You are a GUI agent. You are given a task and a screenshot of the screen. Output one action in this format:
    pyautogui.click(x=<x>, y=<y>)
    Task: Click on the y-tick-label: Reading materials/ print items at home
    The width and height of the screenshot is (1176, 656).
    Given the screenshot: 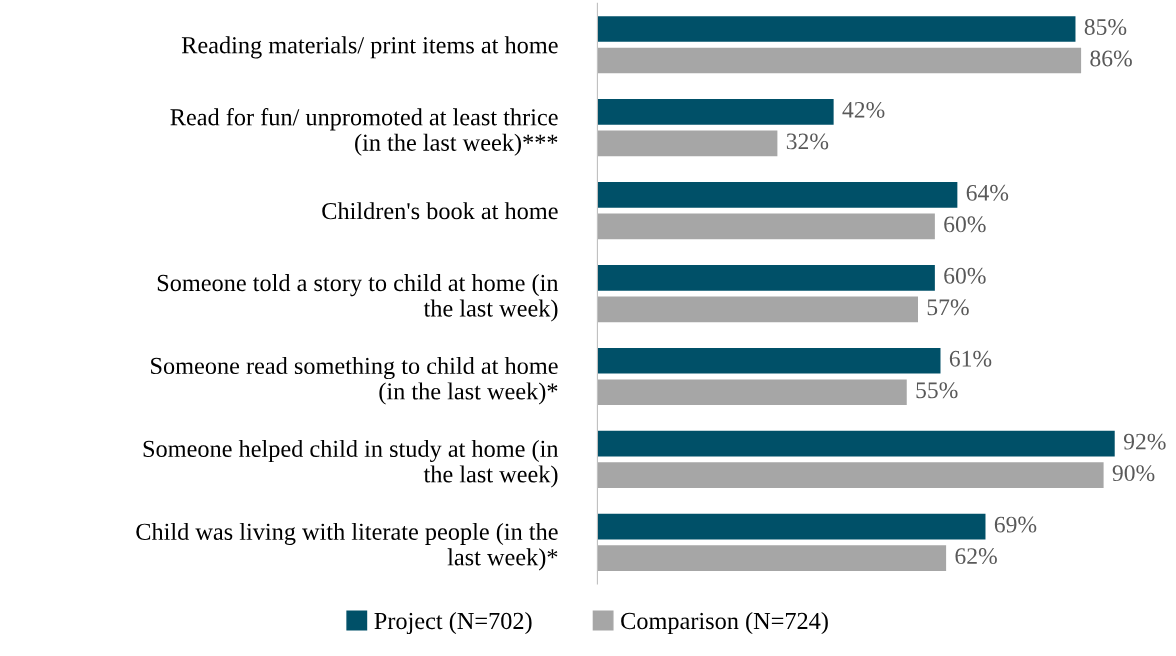 What is the action you would take?
    pyautogui.click(x=369, y=47)
    